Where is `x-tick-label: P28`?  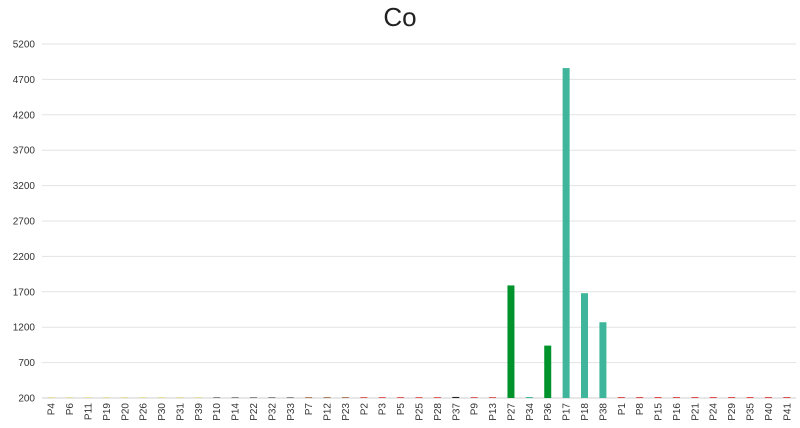 x-tick-label: P28 is located at coordinates (438, 412).